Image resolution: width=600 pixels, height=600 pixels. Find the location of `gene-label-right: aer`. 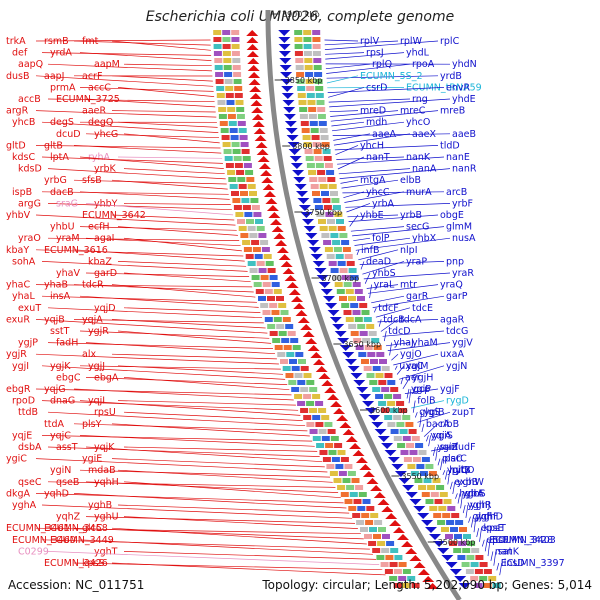

gene-label-right: aer is located at coordinates (413, 377).